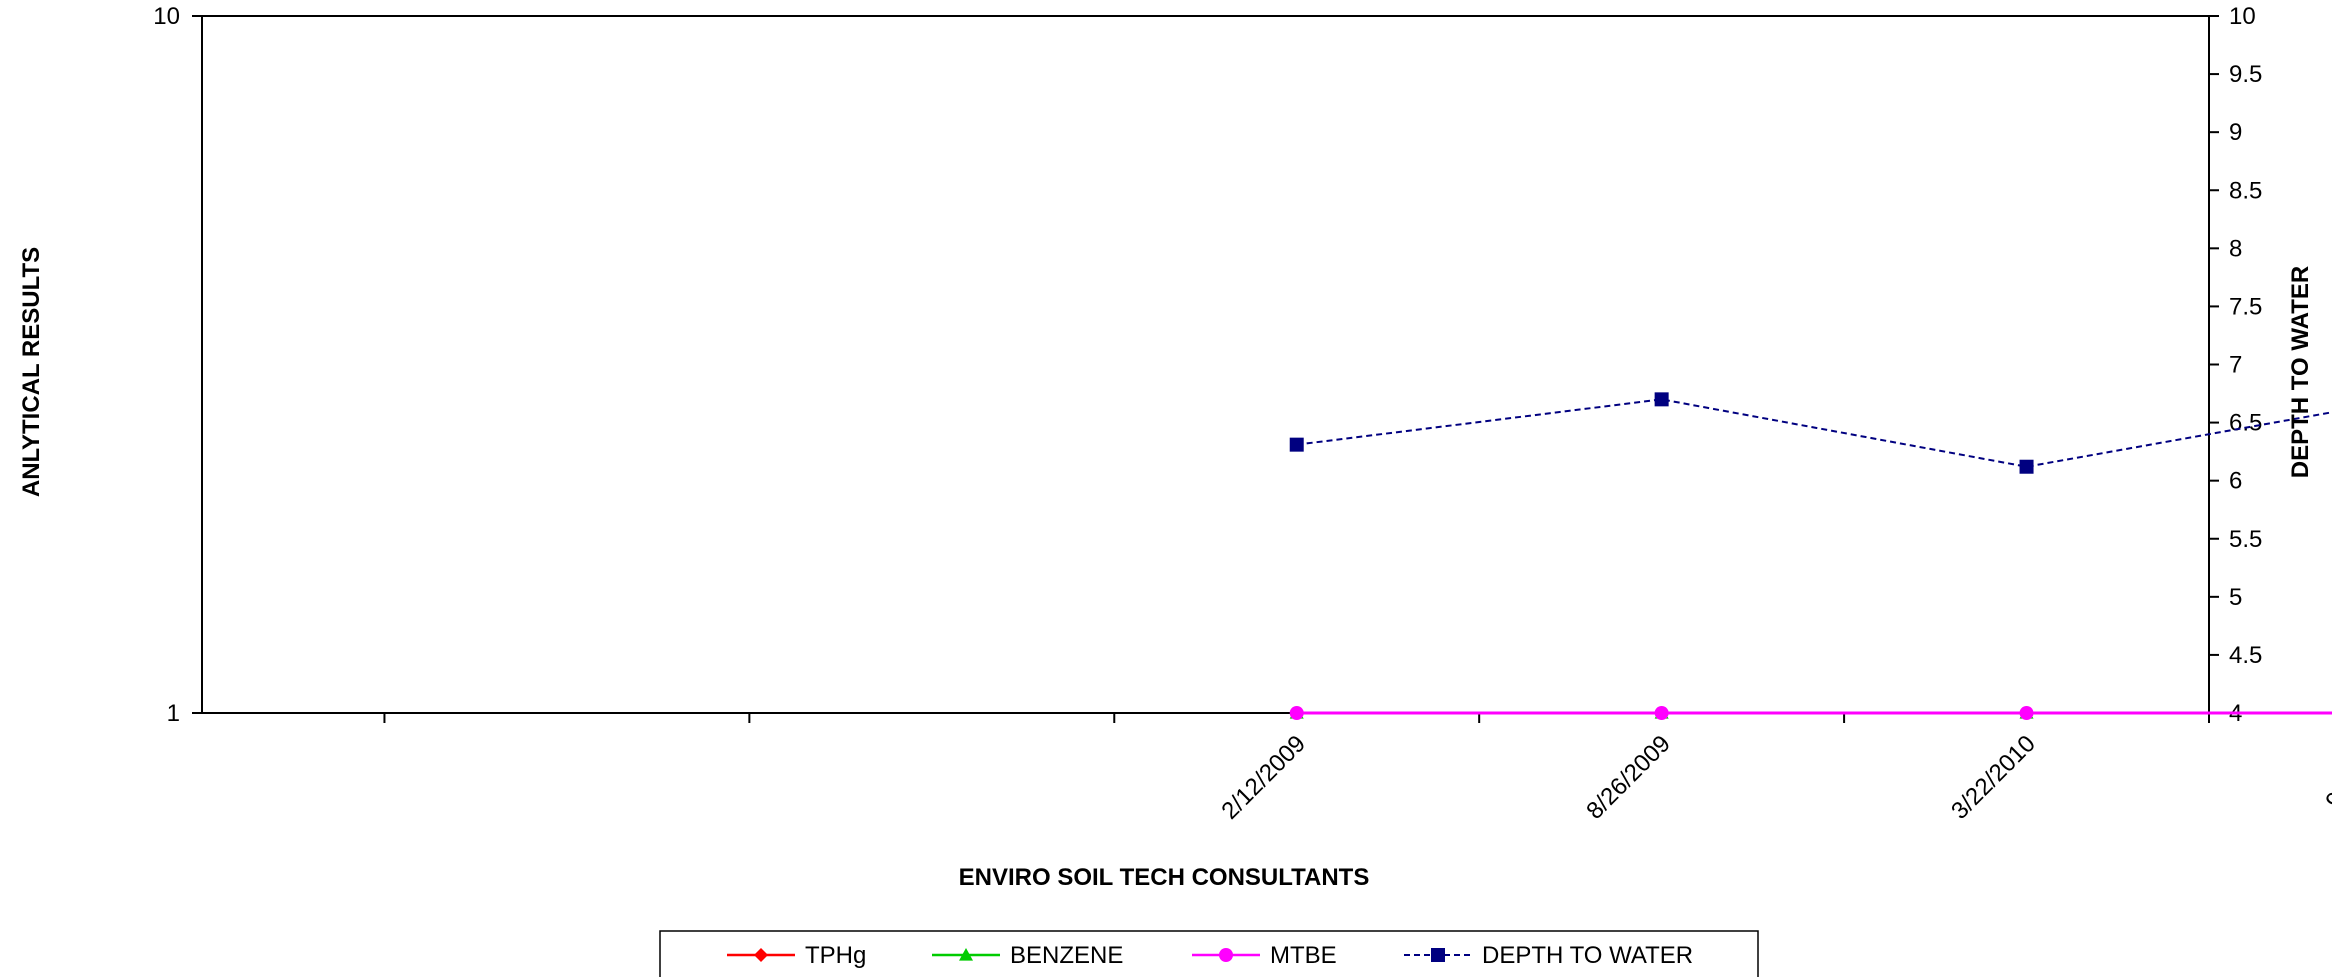 This screenshot has height=977, width=2332. I want to click on right-tick-label: 5, so click(2235, 597).